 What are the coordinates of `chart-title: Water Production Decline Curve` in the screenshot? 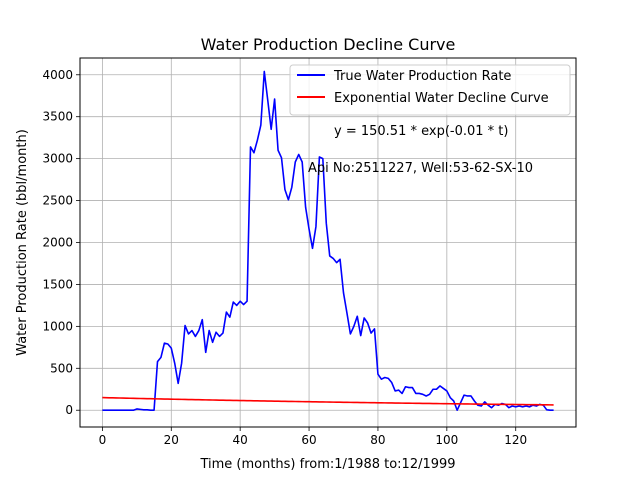 It's located at (328, 44).